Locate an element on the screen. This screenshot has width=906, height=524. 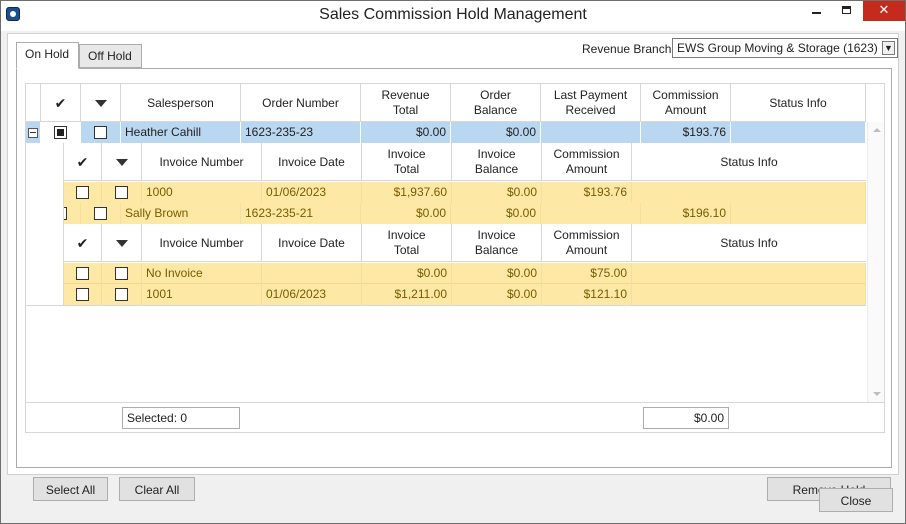
checkmark-icon: ✔ is located at coordinates (60, 102).